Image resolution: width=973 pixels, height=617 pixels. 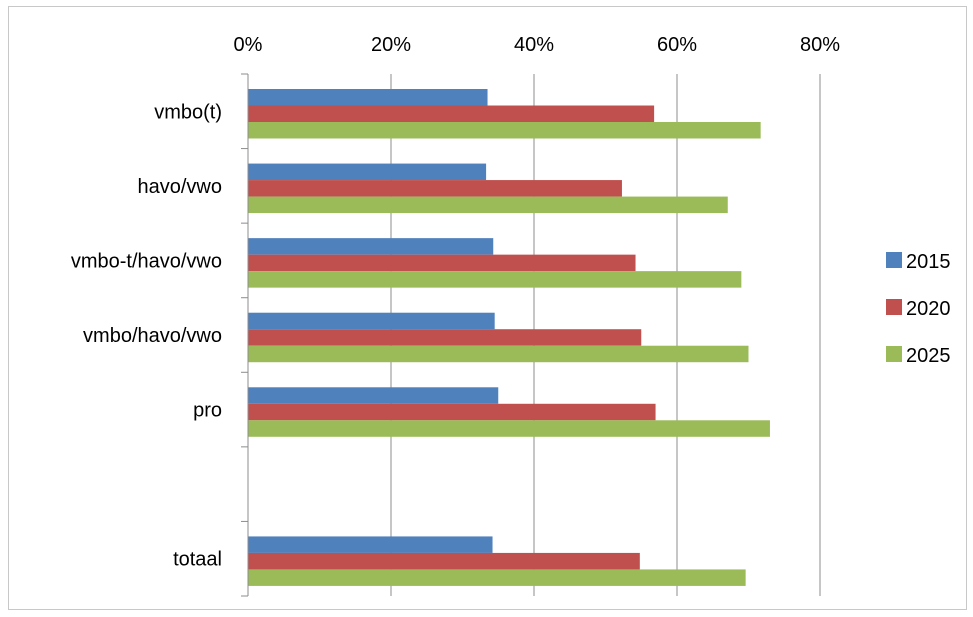 What do you see at coordinates (928, 262) in the screenshot?
I see `legend-label: 2015` at bounding box center [928, 262].